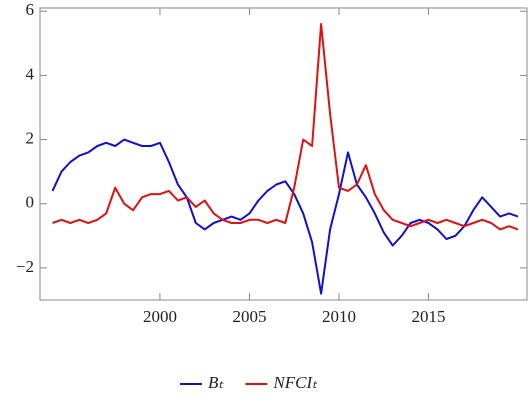 The height and width of the screenshot is (409, 532). Describe the element at coordinates (216, 382) in the screenshot. I see `legend-label: Bₜ` at that location.